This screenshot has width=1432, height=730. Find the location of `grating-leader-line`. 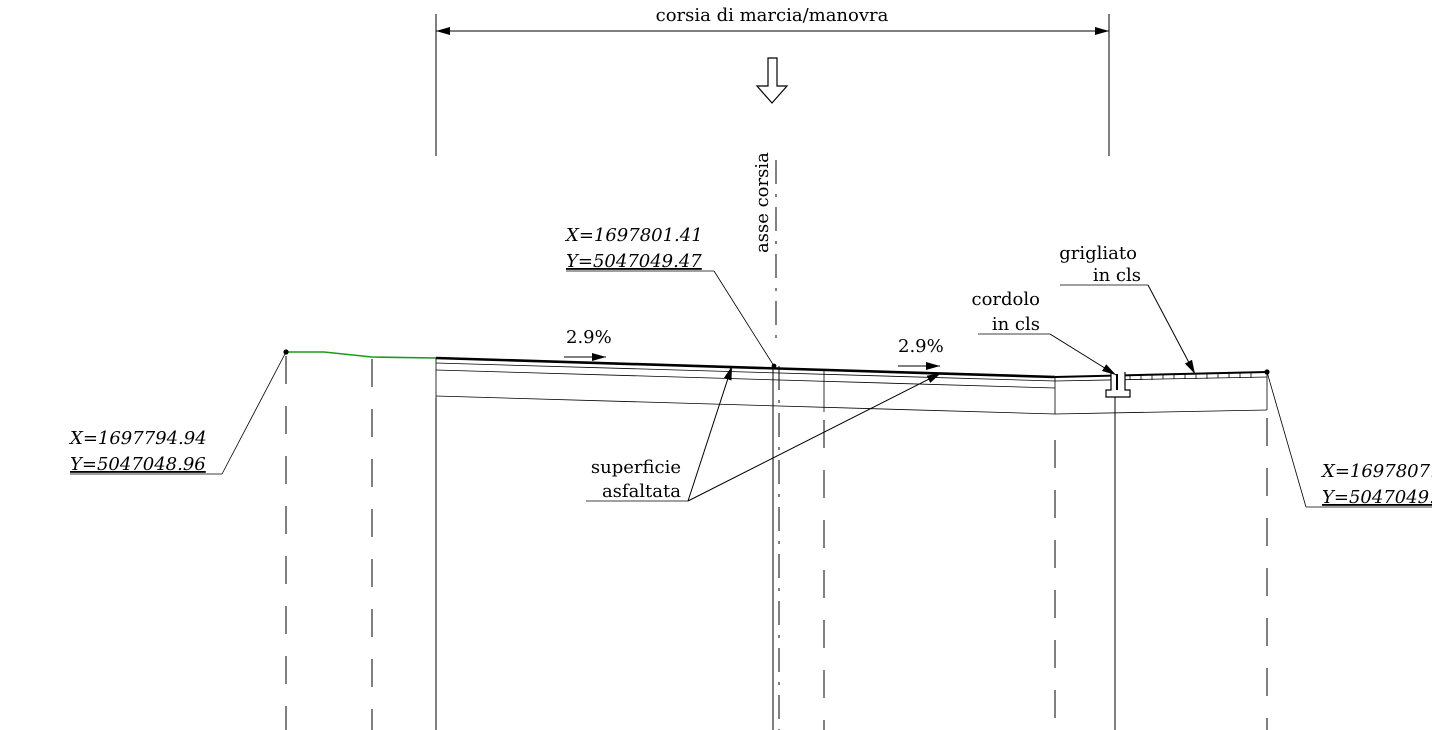

grating-leader-line is located at coordinates (1171, 329).